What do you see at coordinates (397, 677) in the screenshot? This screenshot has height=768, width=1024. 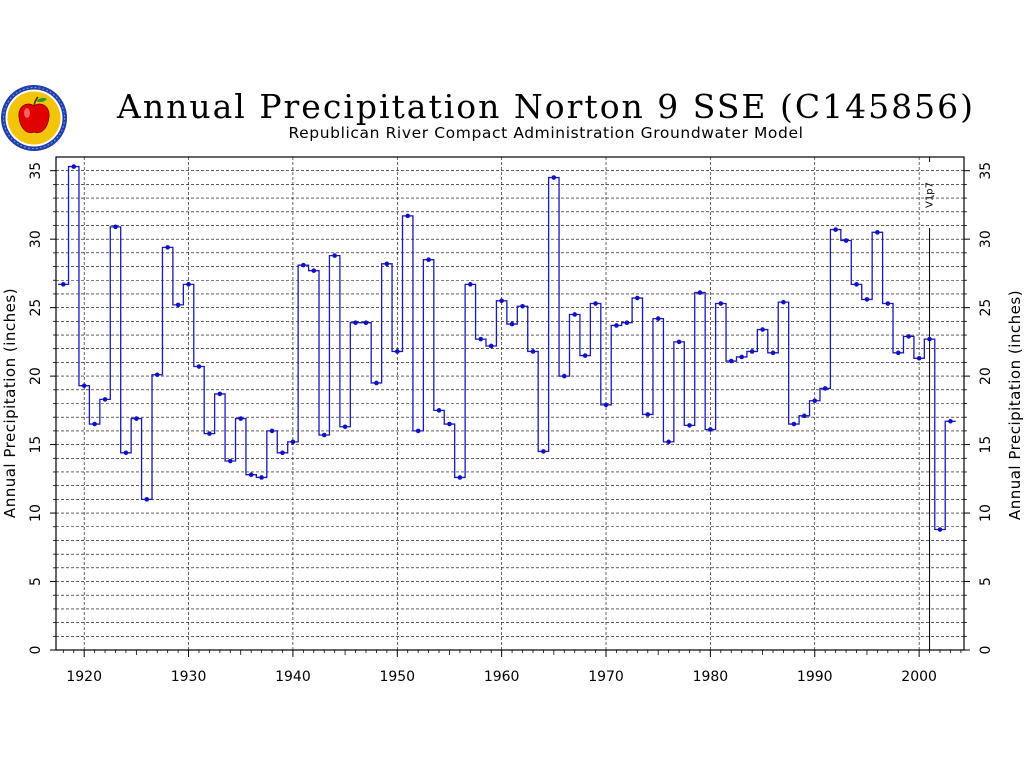 I see `x-tick-label: 1950` at bounding box center [397, 677].